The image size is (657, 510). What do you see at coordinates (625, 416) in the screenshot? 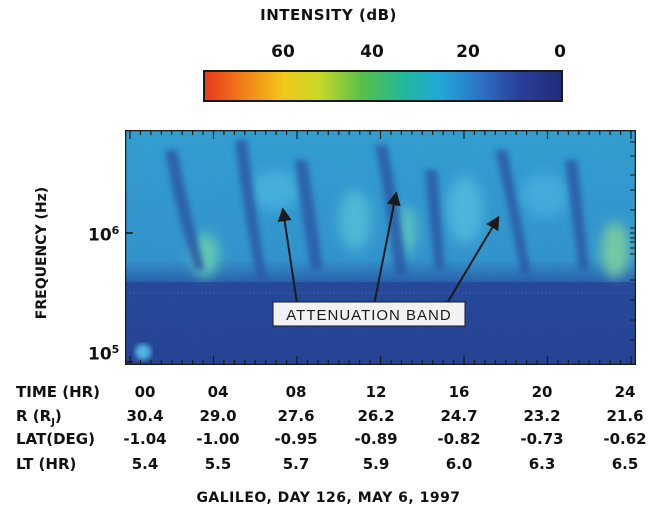
I see `table-cell-r1-c6: 21.6` at bounding box center [625, 416].